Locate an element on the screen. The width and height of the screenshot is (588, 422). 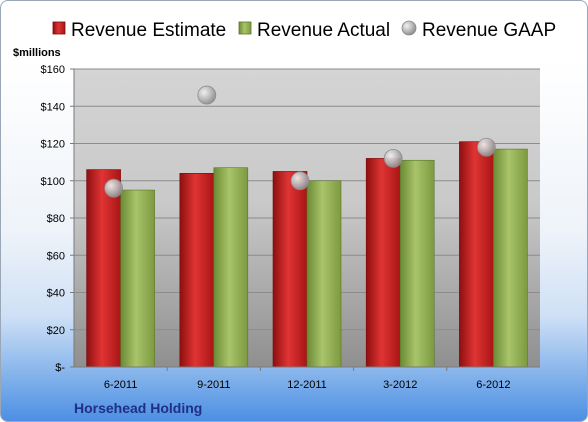
y-axis-ticks: $- $20 $40 $60 $80 $100 $120 $140 $160 is located at coordinates (57, 219).